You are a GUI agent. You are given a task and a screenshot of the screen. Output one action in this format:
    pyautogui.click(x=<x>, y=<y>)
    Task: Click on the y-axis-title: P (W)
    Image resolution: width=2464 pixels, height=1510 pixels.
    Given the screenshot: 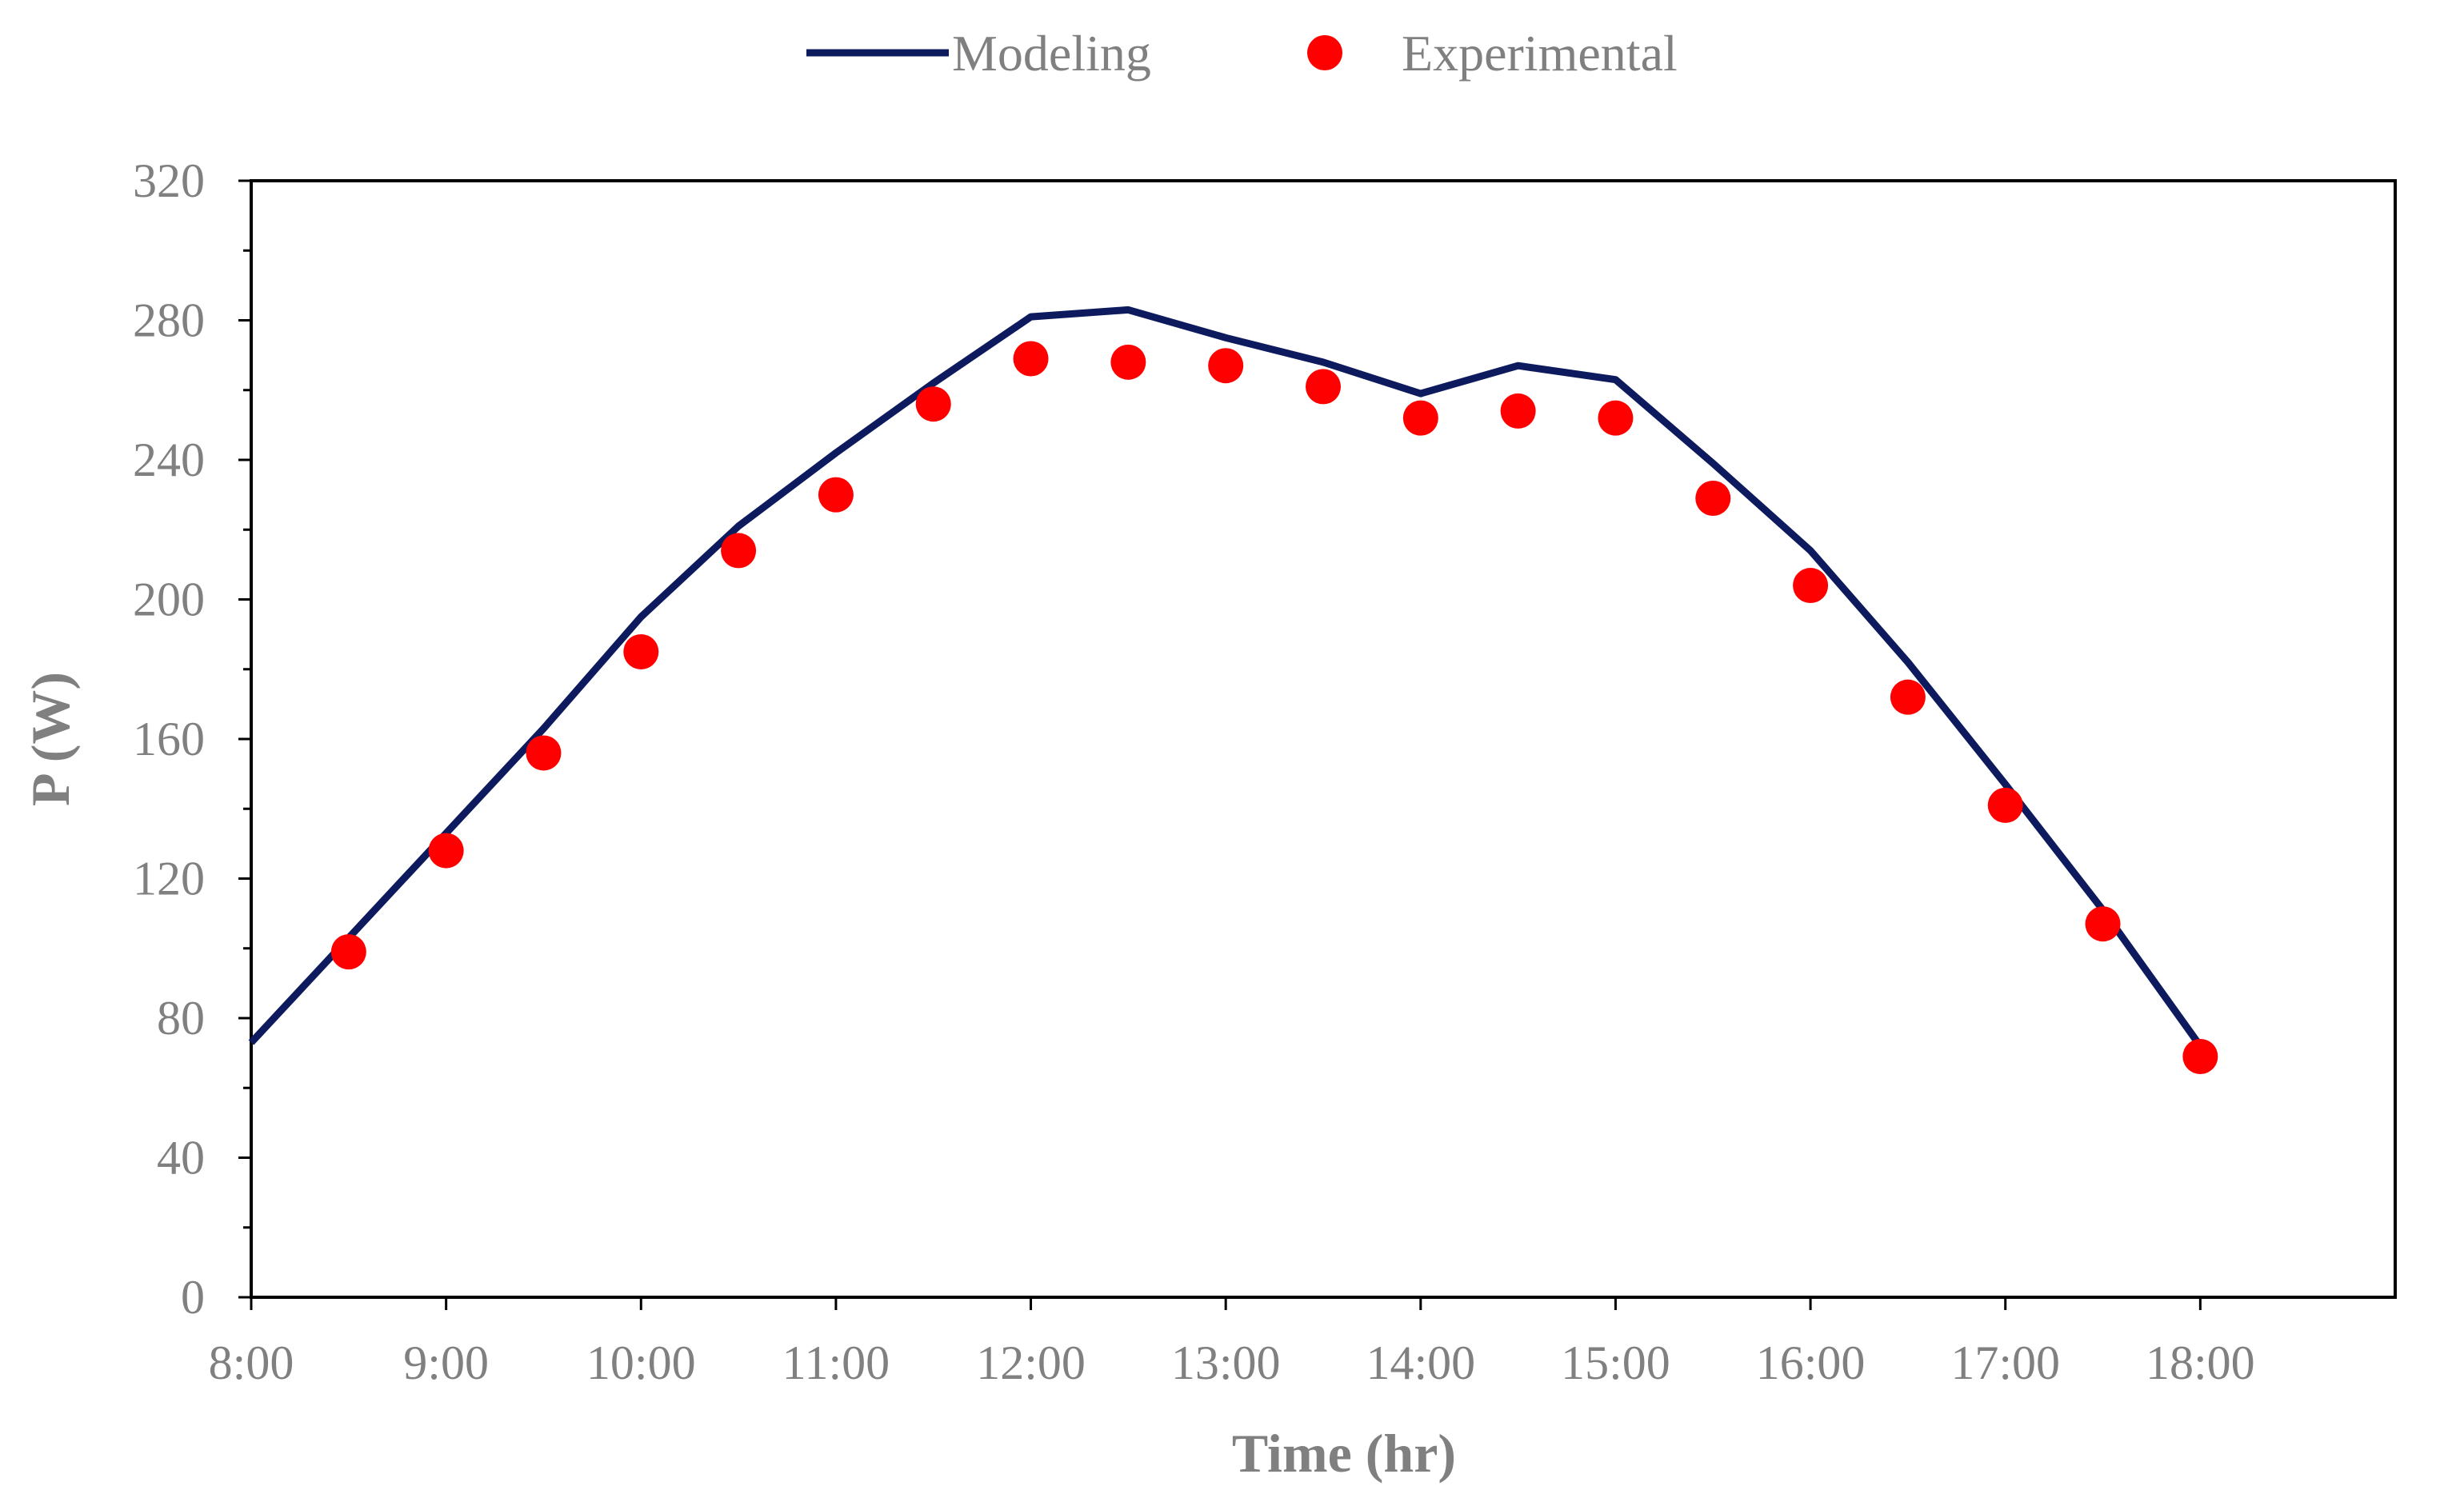 What is the action you would take?
    pyautogui.click(x=50, y=739)
    